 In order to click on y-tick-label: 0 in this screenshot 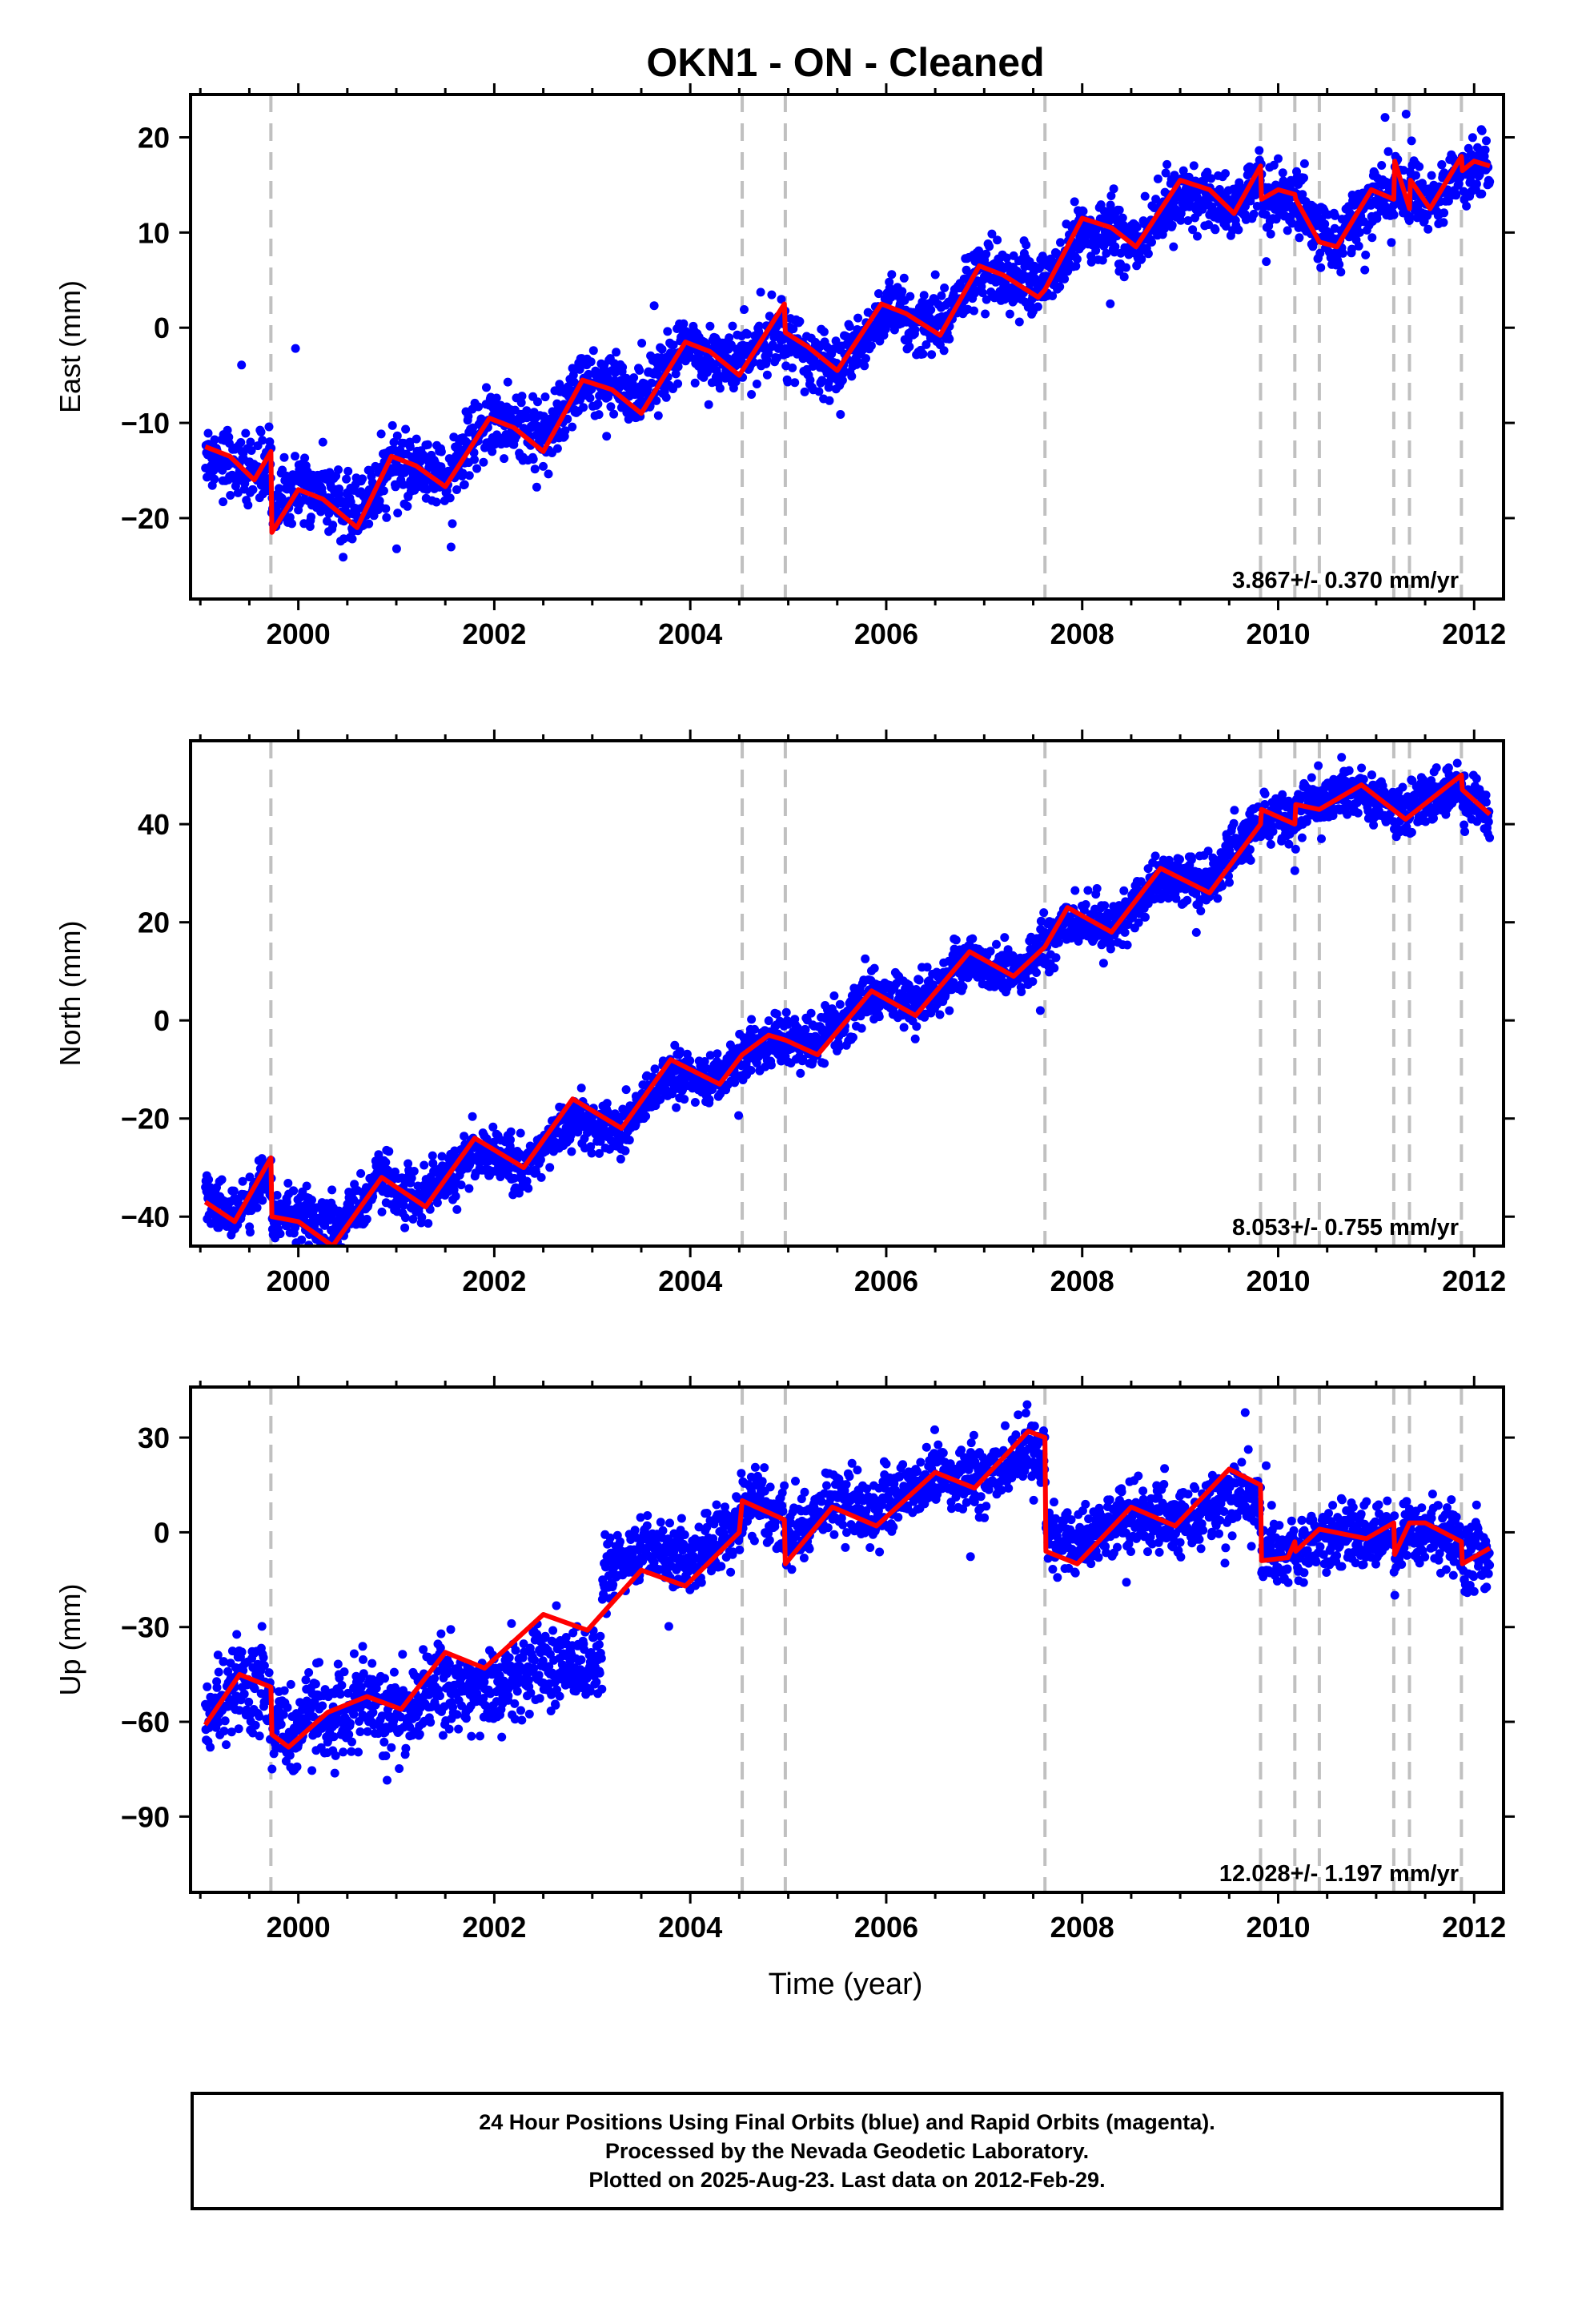, I will do `click(162, 328)`.